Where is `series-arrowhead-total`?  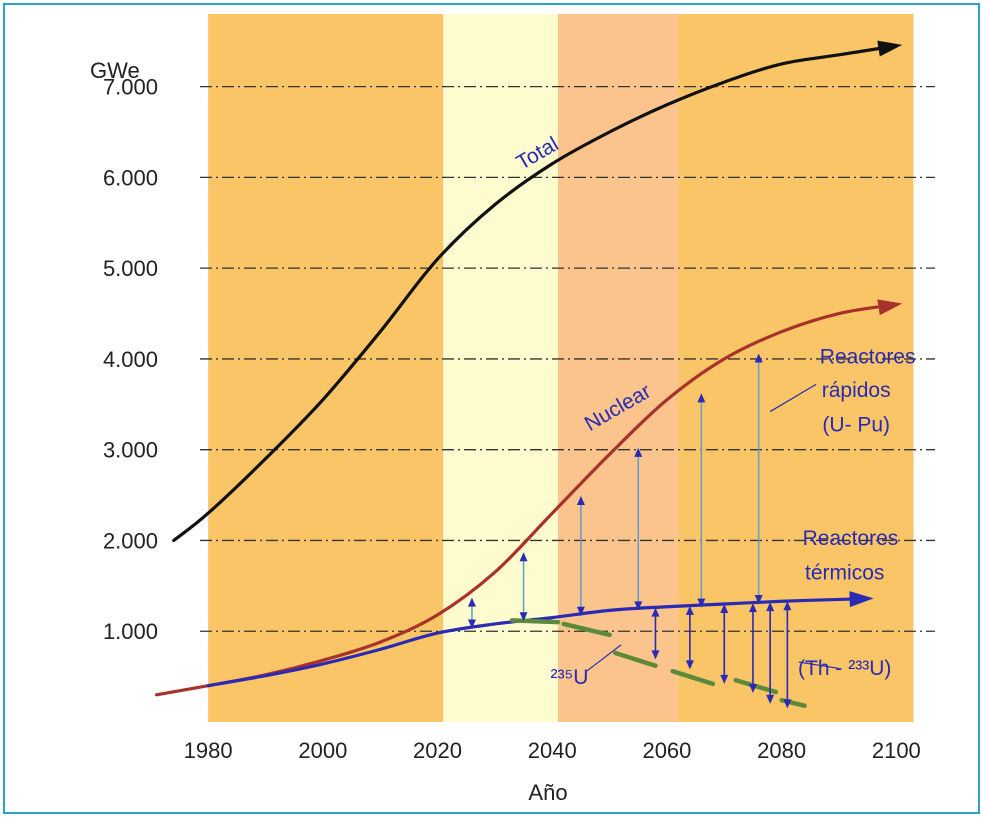
series-arrowhead-total is located at coordinates (890, 48).